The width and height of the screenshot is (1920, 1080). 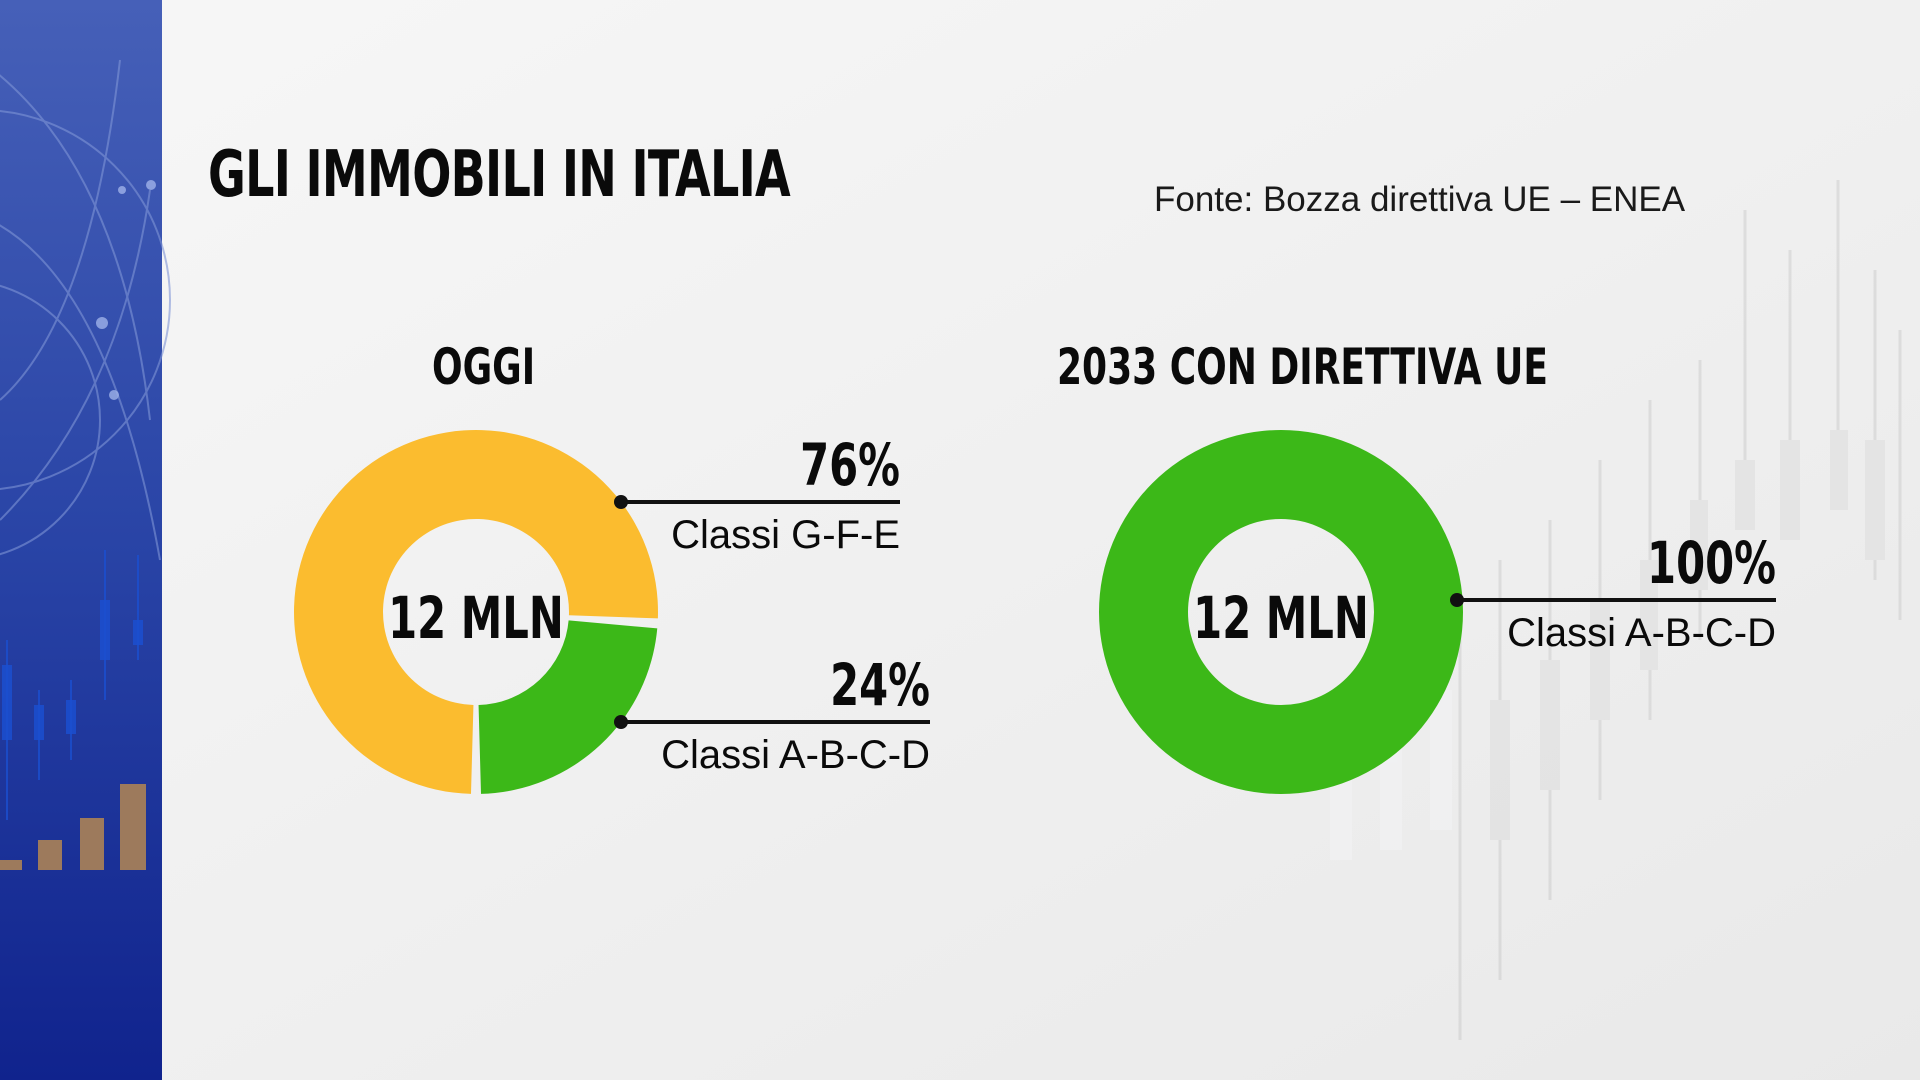 What do you see at coordinates (1641, 633) in the screenshot?
I see `chart-2-slice-label-1: Classi A-B-C-D` at bounding box center [1641, 633].